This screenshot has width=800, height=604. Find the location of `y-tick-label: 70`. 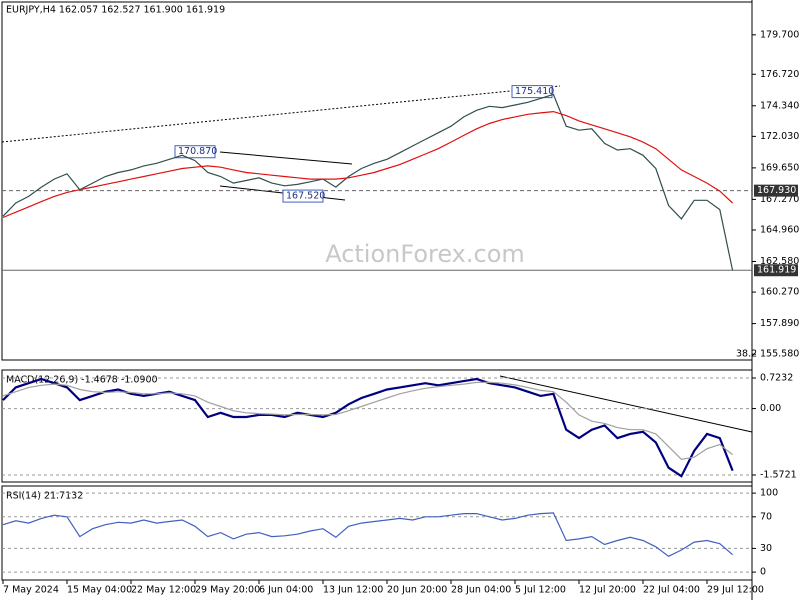

y-tick-label: 70 is located at coordinates (766, 516).